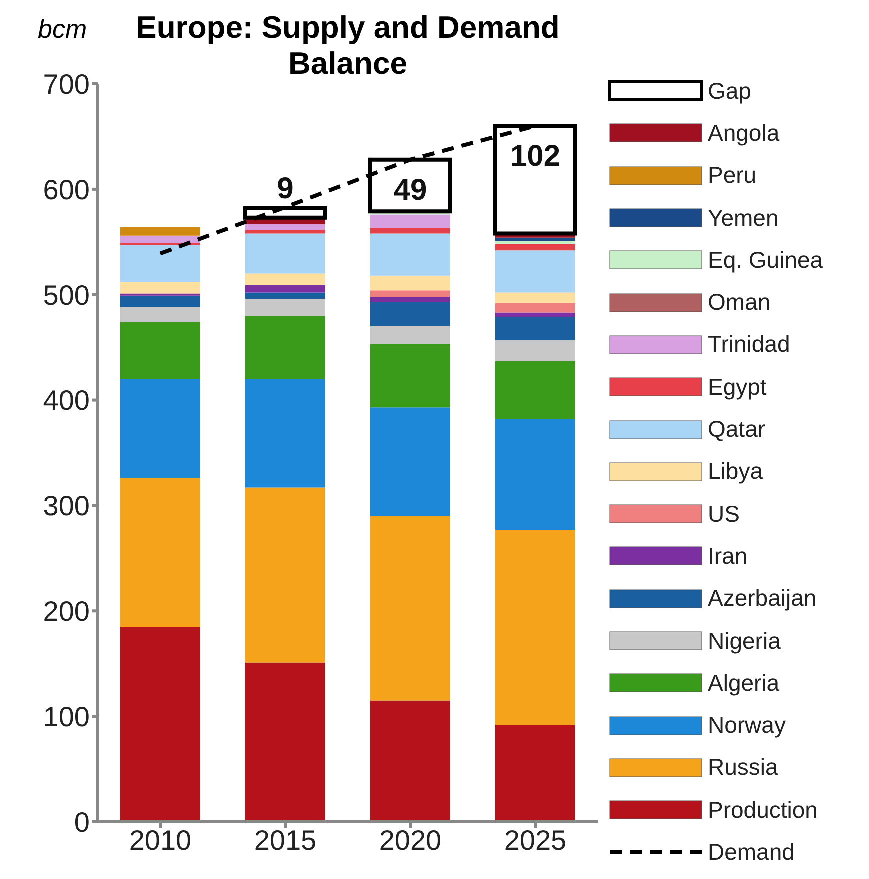  Describe the element at coordinates (728, 556) in the screenshot. I see `legend-label: Iran` at that location.